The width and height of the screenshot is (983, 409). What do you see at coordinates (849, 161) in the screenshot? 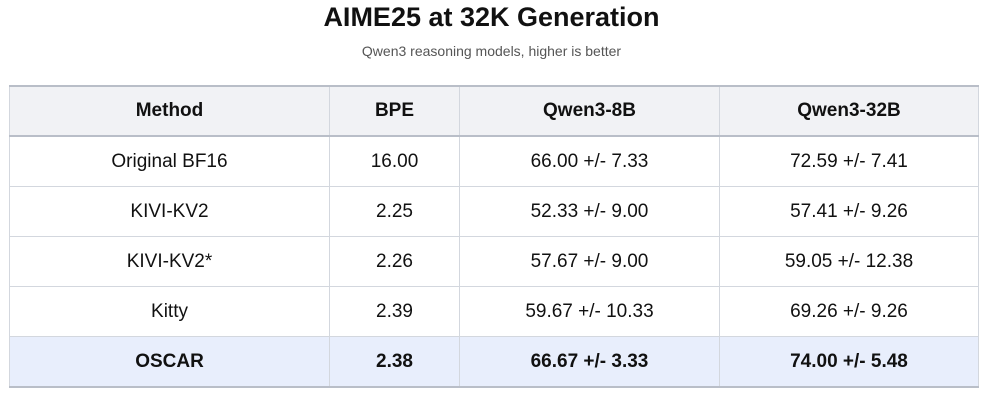
I see `table-cell: 72.59 +/- 7.41` at bounding box center [849, 161].